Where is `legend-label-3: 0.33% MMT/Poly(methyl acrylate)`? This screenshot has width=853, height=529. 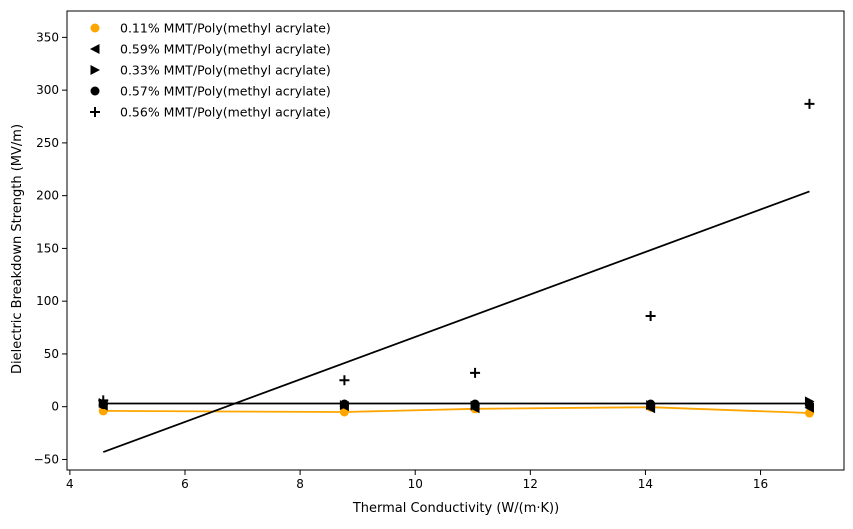 legend-label-3: 0.33% MMT/Poly(methyl acrylate) is located at coordinates (225, 70).